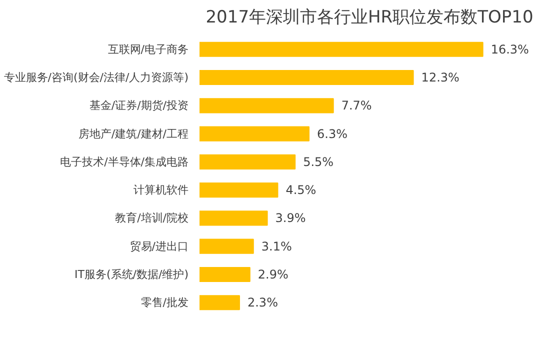 This screenshot has height=341, width=551. Describe the element at coordinates (164, 303) in the screenshot. I see `y-tick-label: 零售/批发` at that location.